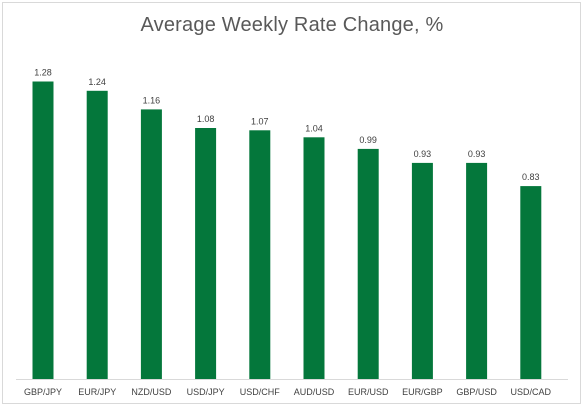 The height and width of the screenshot is (408, 584). What do you see at coordinates (476, 392) in the screenshot?
I see `x-tick-label: GBP/USD` at bounding box center [476, 392].